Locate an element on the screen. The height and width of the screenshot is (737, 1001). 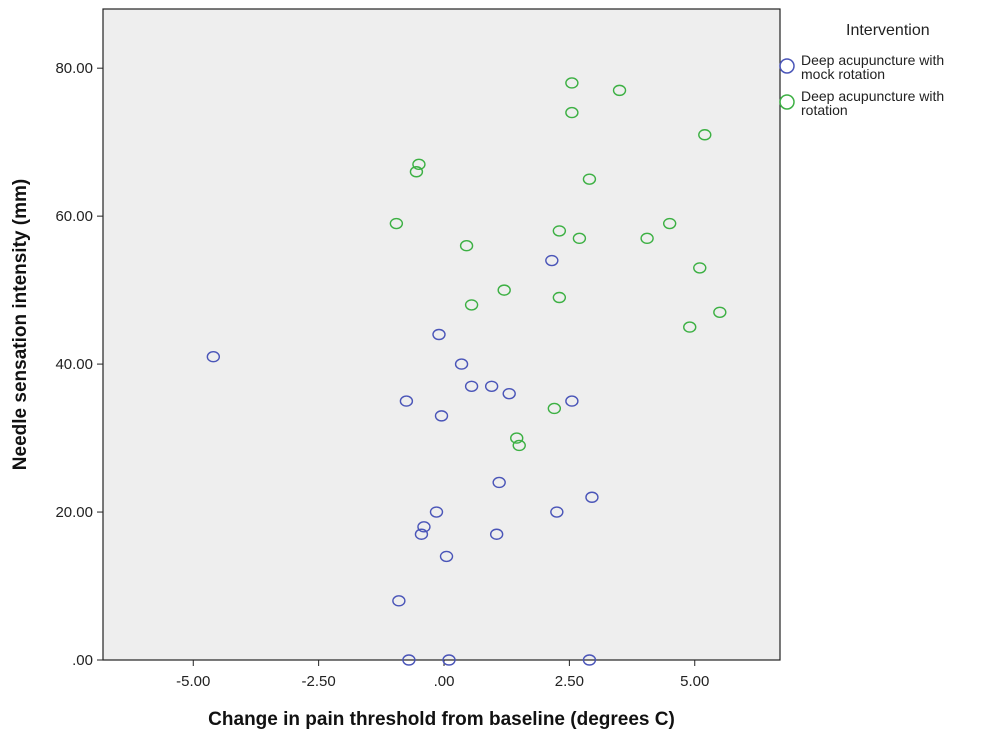
legend-label-series-1: rotation is located at coordinates (824, 110).